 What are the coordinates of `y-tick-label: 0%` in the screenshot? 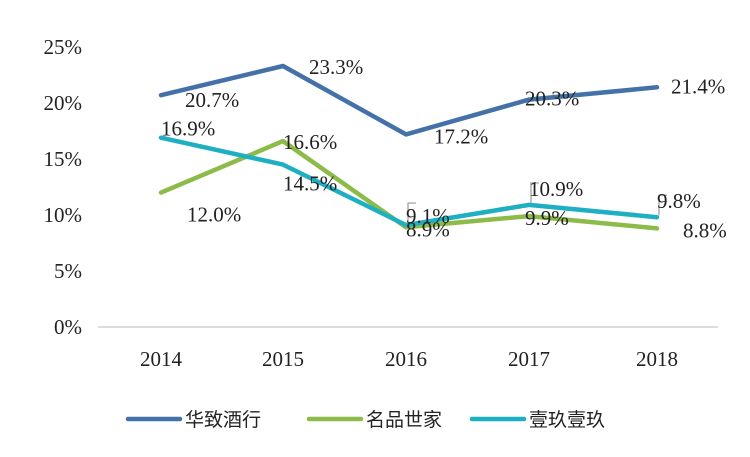 It's located at (68, 327).